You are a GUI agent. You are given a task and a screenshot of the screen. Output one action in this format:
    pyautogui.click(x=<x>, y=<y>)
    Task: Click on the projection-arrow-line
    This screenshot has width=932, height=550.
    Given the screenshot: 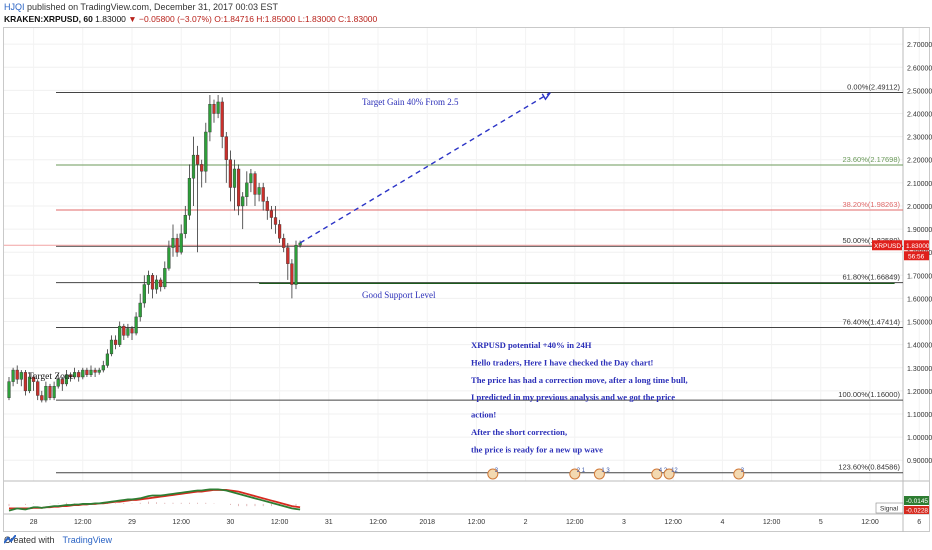 What is the action you would take?
    pyautogui.click(x=425, y=168)
    